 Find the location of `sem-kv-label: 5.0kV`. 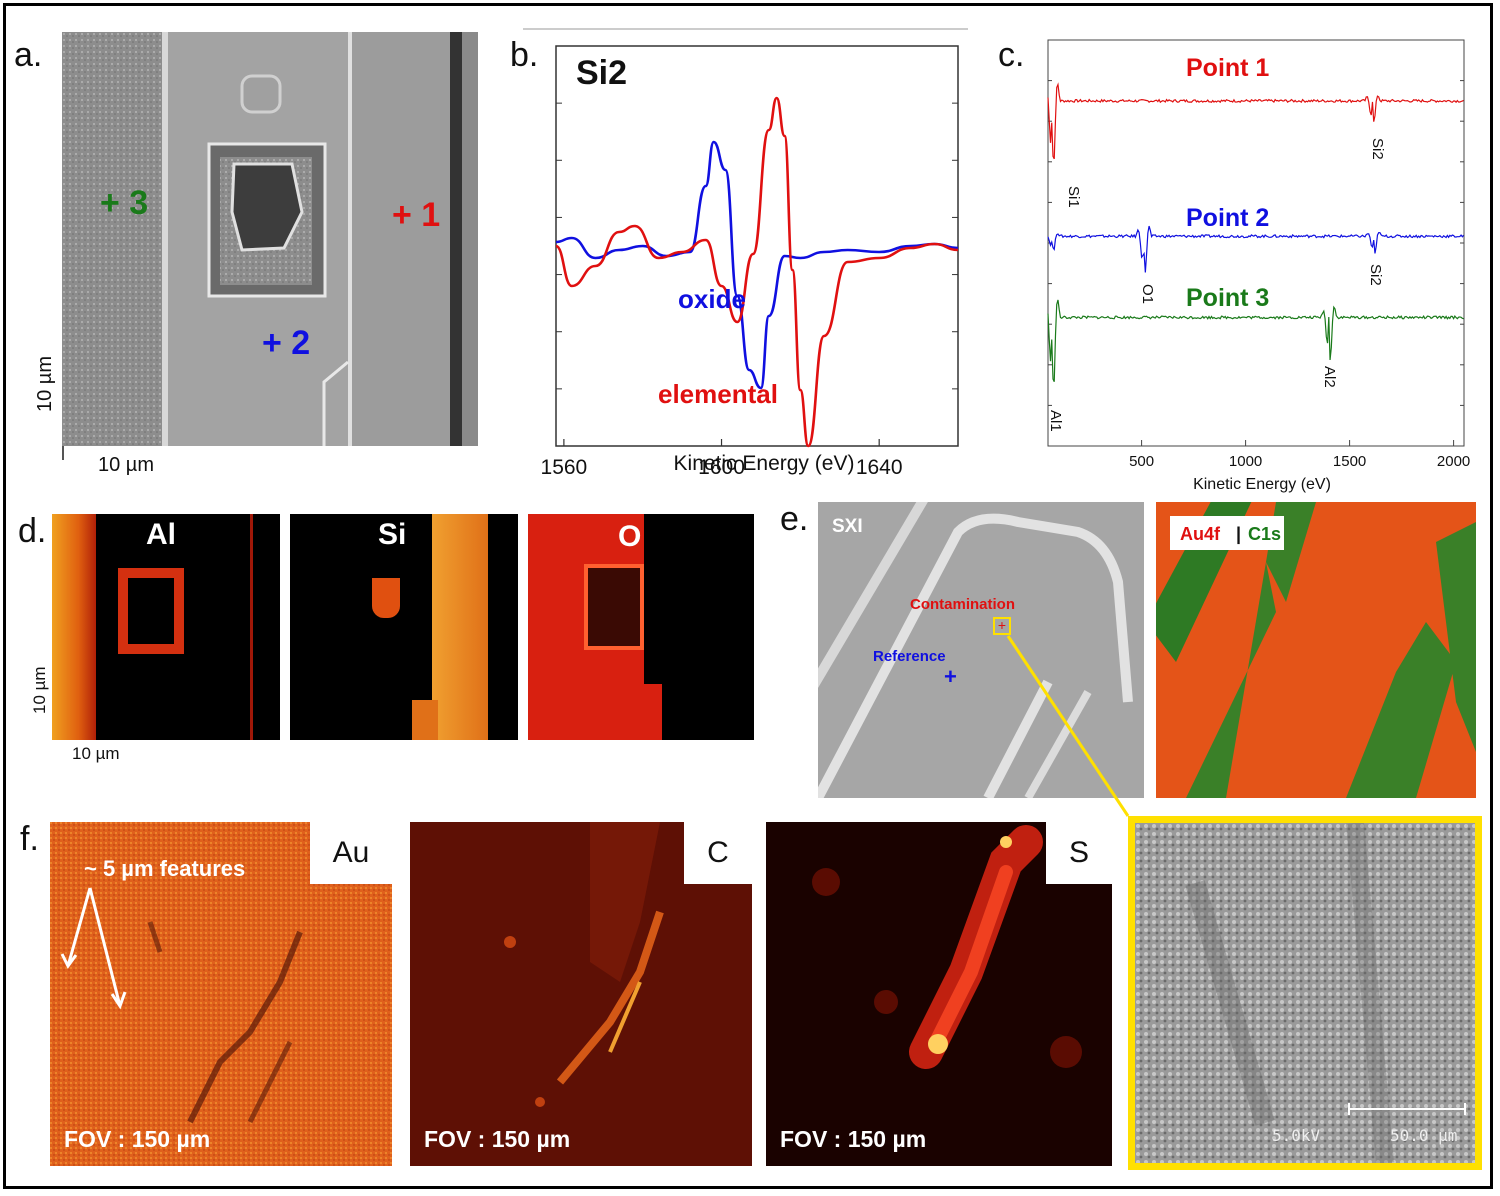

sem-kv-label: 5.0kV is located at coordinates (1296, 1135).